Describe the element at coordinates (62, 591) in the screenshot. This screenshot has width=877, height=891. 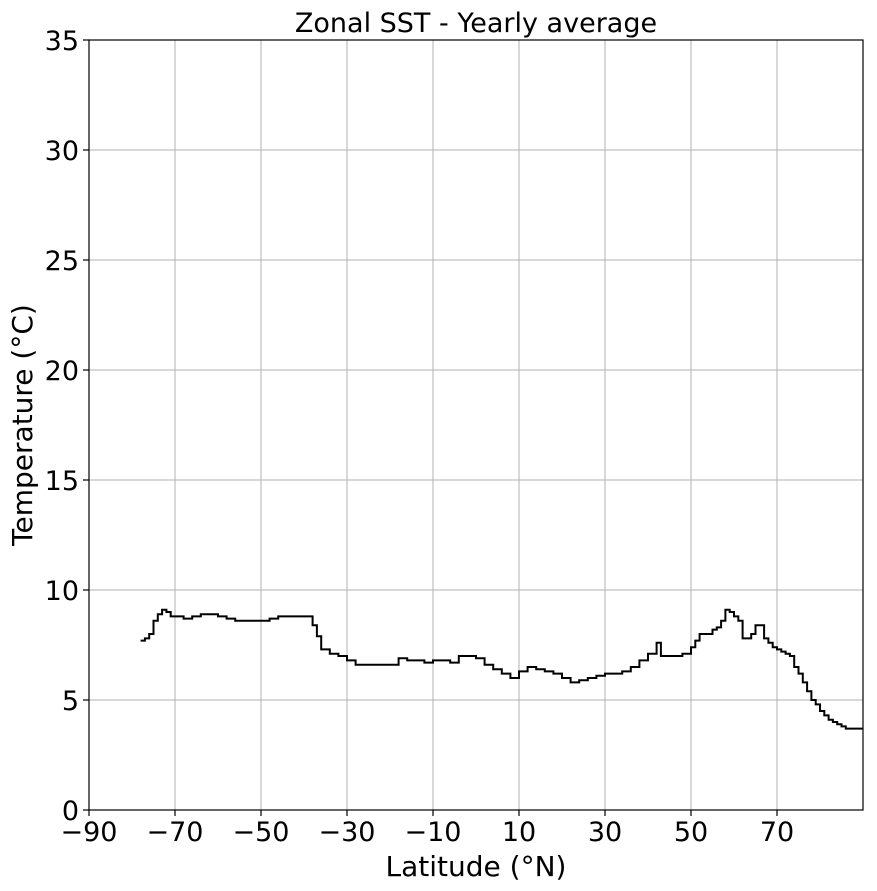
I see `y-tick-label: 10` at that location.